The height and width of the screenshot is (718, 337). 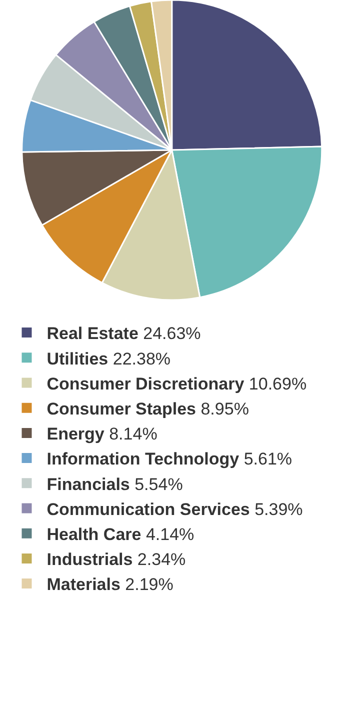 What do you see at coordinates (121, 408) in the screenshot?
I see `legend-label: Consumer Staples` at bounding box center [121, 408].